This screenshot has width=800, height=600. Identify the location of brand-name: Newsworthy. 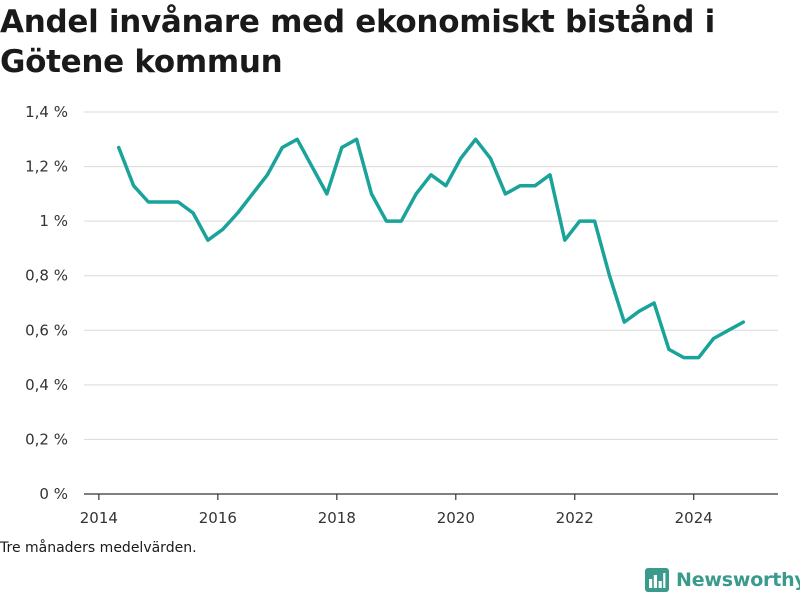
(738, 580).